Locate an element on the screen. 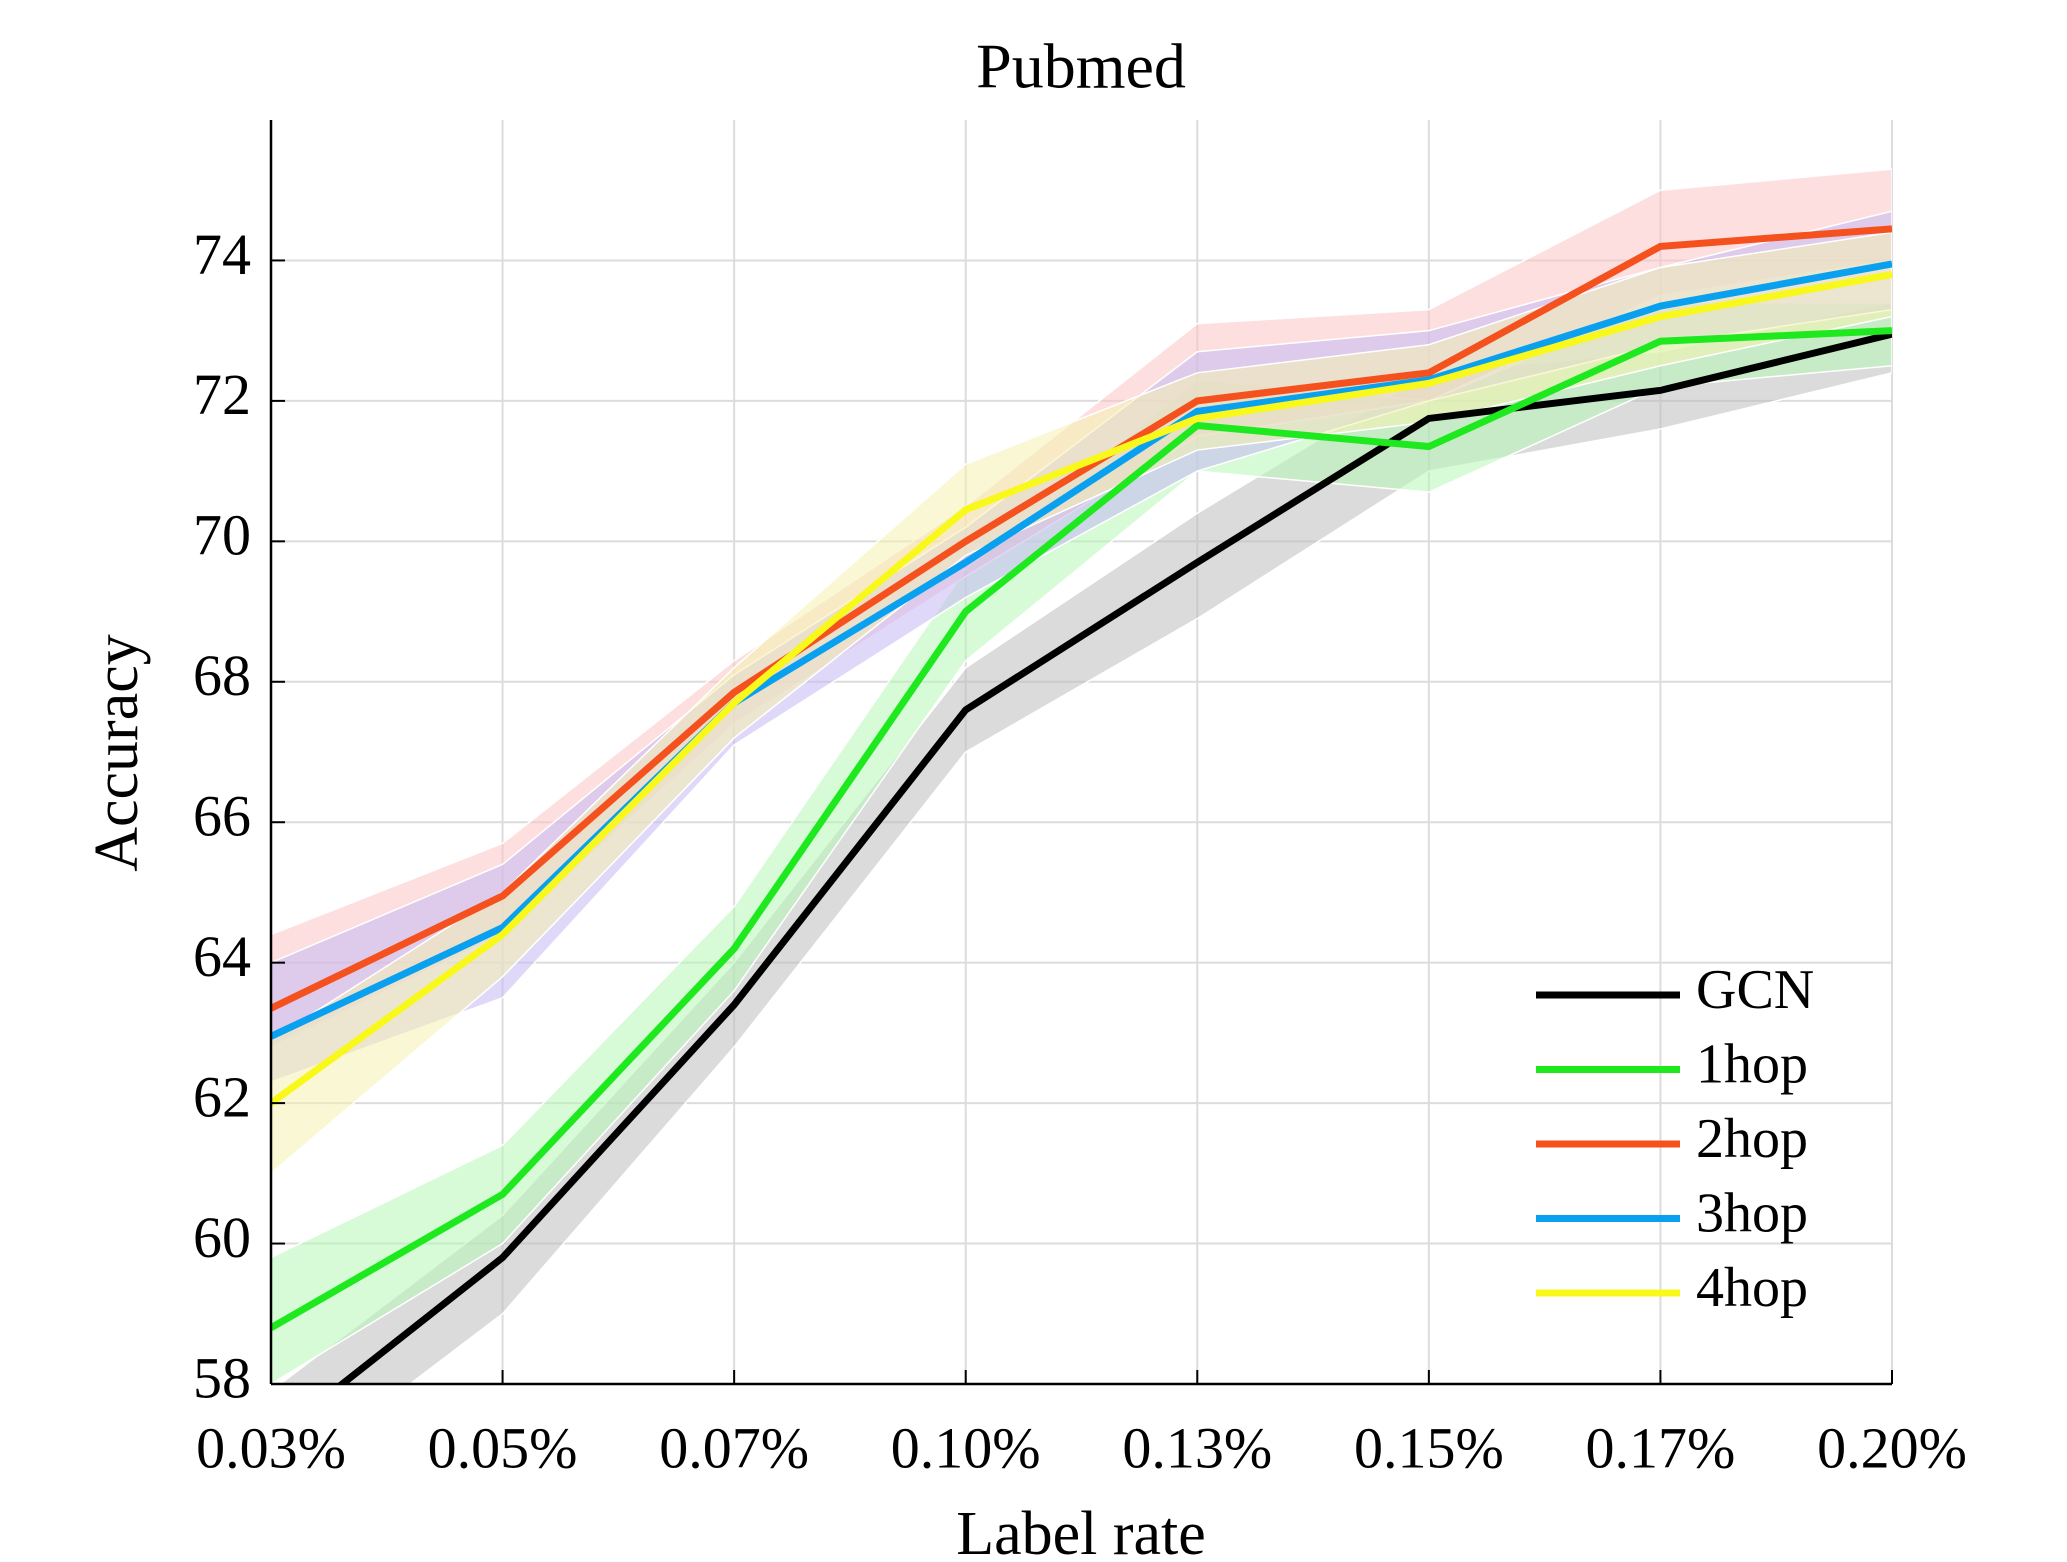 The image size is (2067, 1562). legend-label: GCN is located at coordinates (1755, 990).